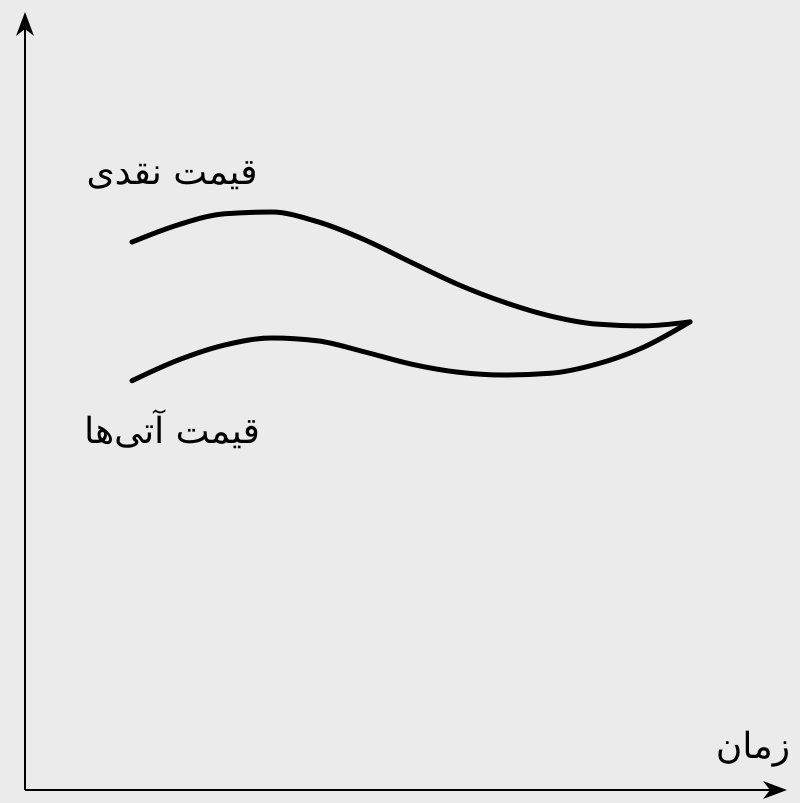 The image size is (800, 803). Describe the element at coordinates (753, 746) in the screenshot. I see `x-axis-title: زمان` at that location.